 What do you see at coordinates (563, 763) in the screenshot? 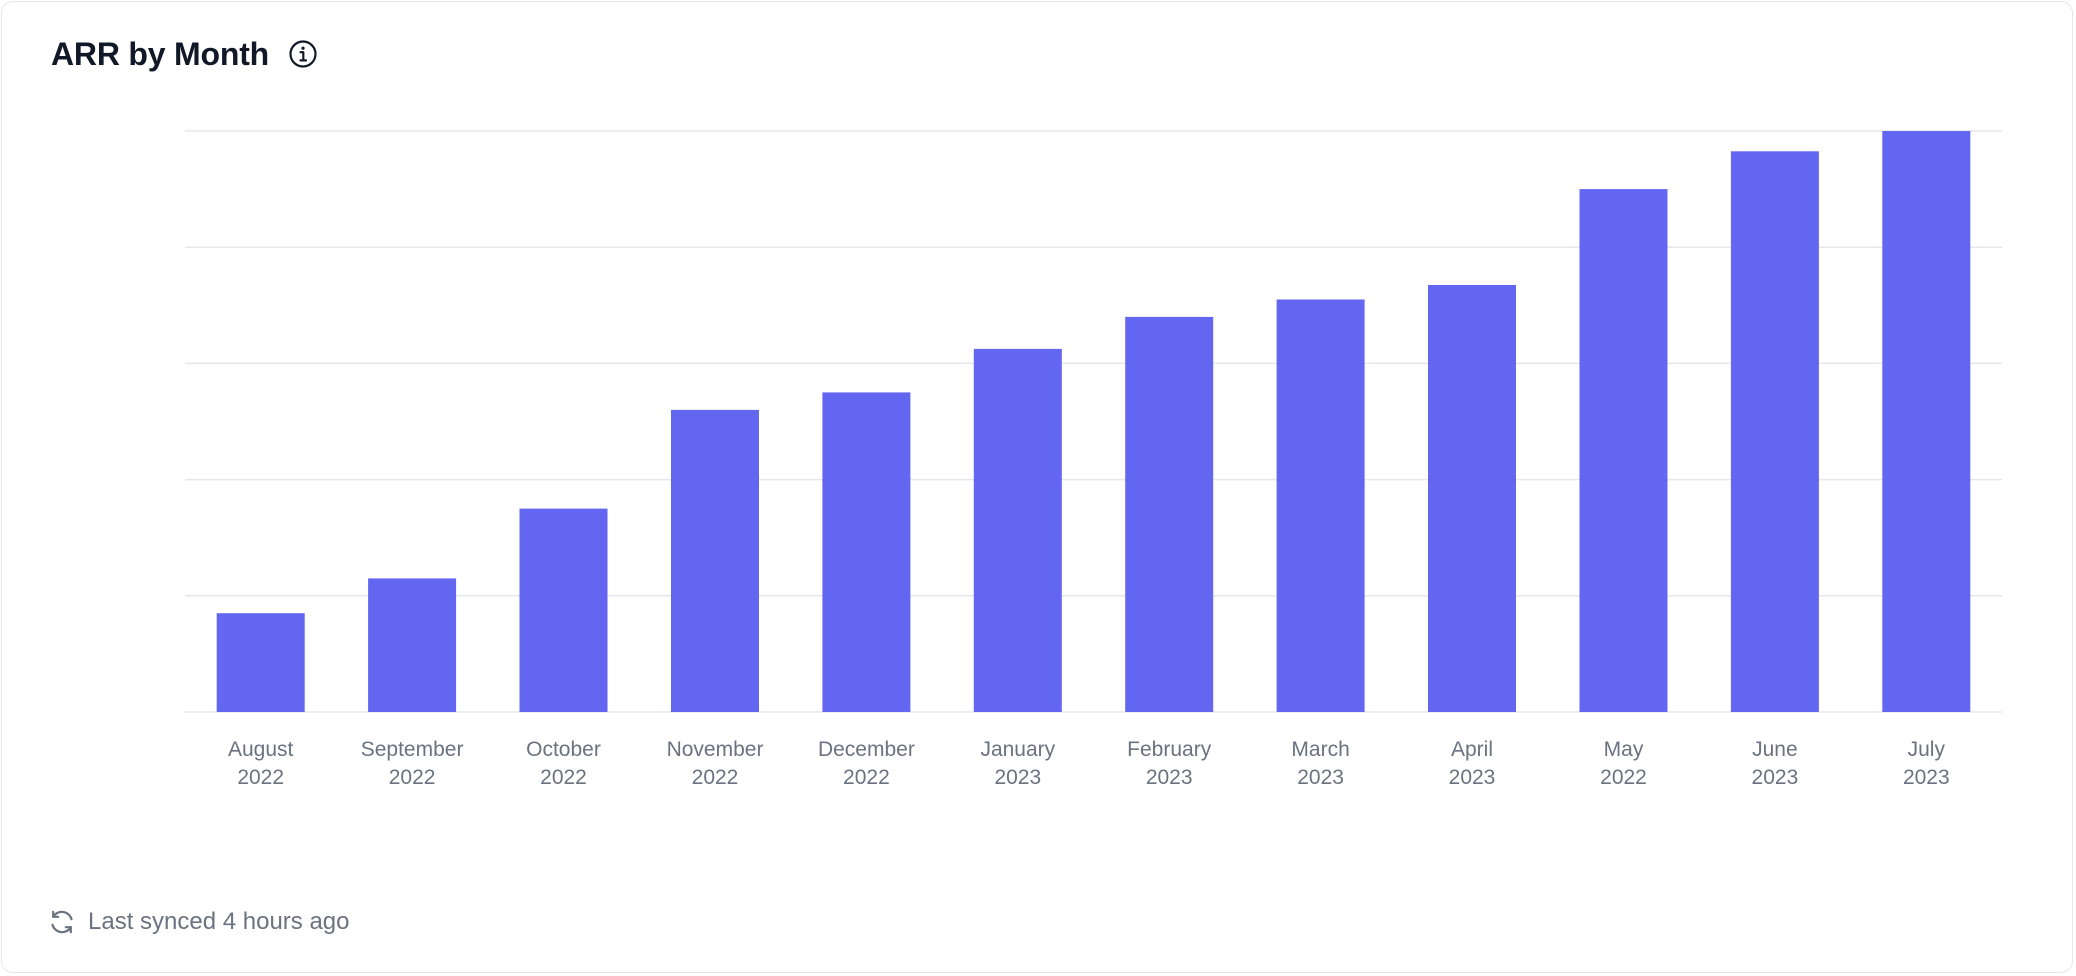
I see `x-tick-label: October 2022` at bounding box center [563, 763].